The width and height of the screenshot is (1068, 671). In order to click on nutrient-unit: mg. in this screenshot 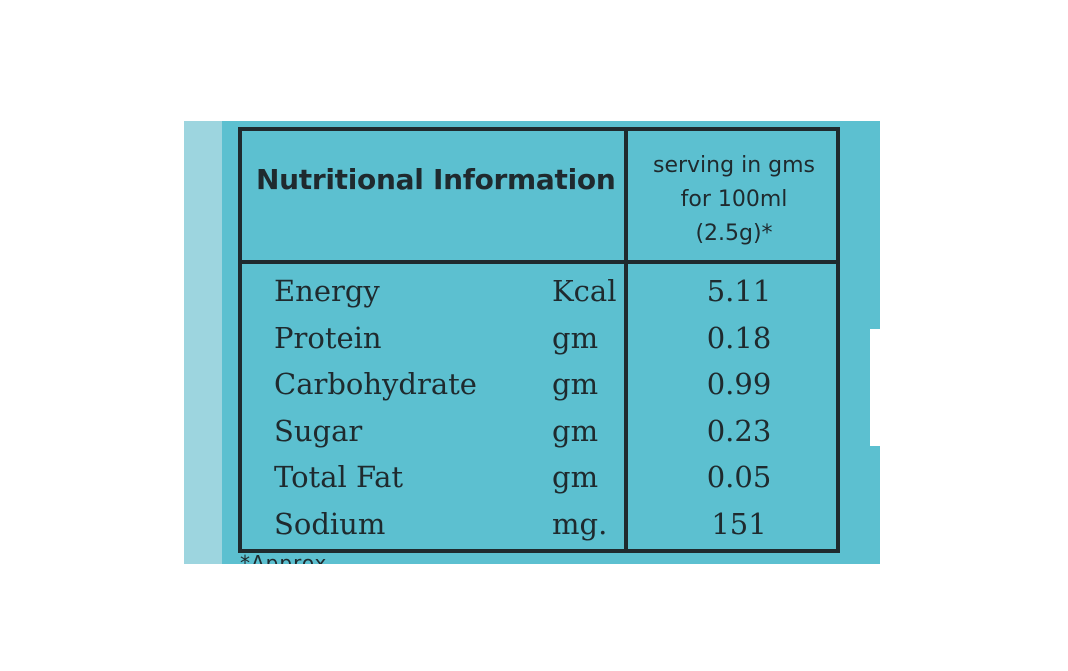, I will do `click(580, 524)`.